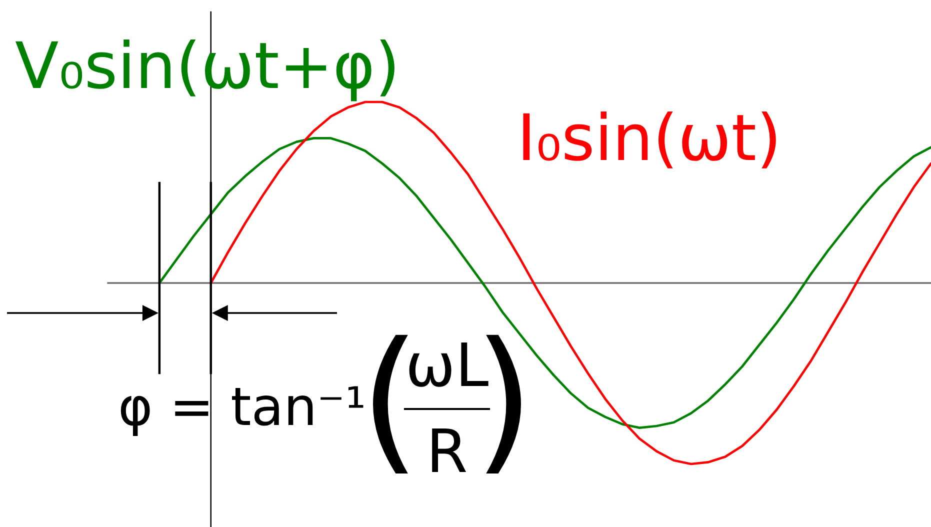 This screenshot has height=527, width=931. I want to click on series-label: I₀sin(ωt), so click(649, 139).